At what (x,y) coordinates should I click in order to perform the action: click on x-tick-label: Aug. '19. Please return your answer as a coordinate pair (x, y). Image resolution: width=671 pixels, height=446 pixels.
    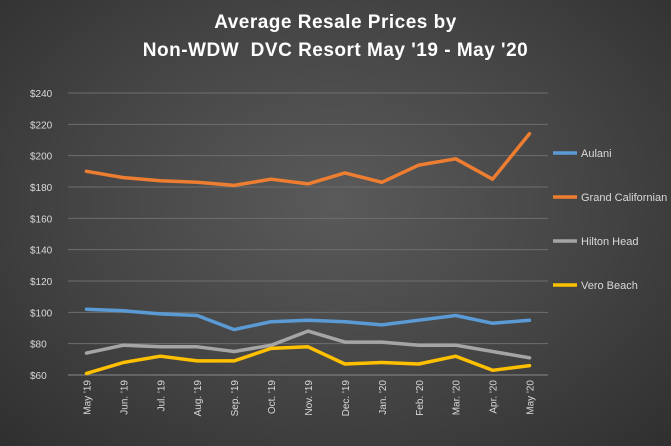
    Looking at the image, I should click on (198, 398).